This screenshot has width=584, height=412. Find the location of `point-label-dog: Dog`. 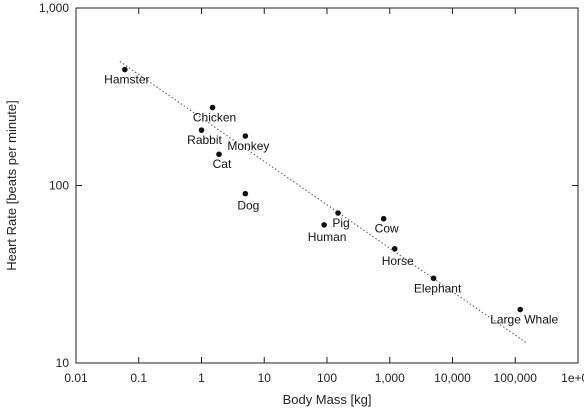

point-label-dog: Dog is located at coordinates (248, 206).